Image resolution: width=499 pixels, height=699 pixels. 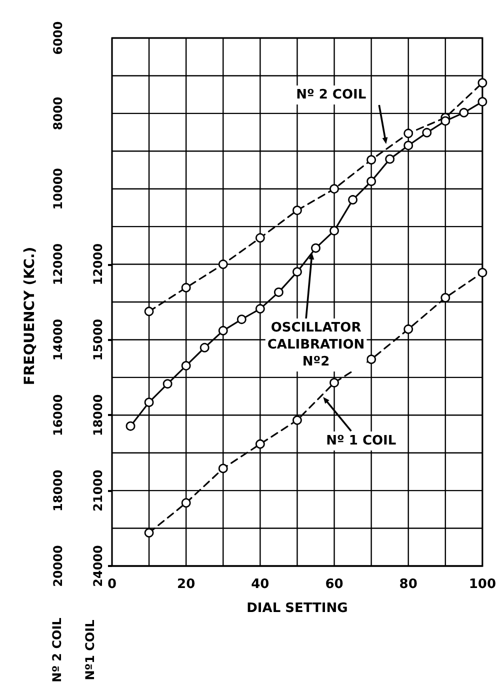 I want to click on y2-tick-label: 12000, so click(x=98, y=264).